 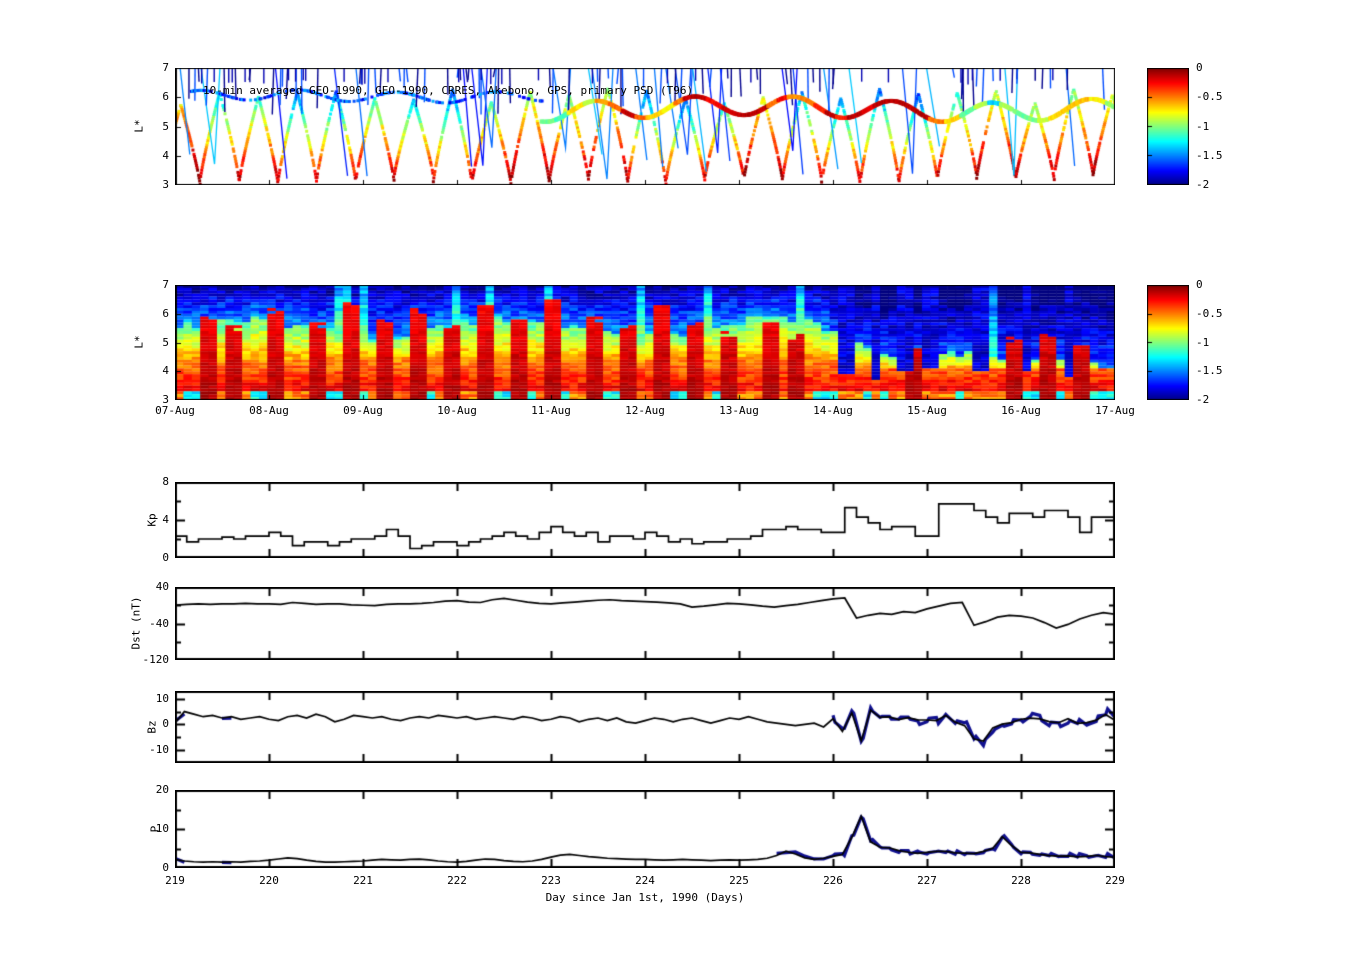 What do you see at coordinates (551, 410) in the screenshot?
I see `date-tick-label: 11-Aug` at bounding box center [551, 410].